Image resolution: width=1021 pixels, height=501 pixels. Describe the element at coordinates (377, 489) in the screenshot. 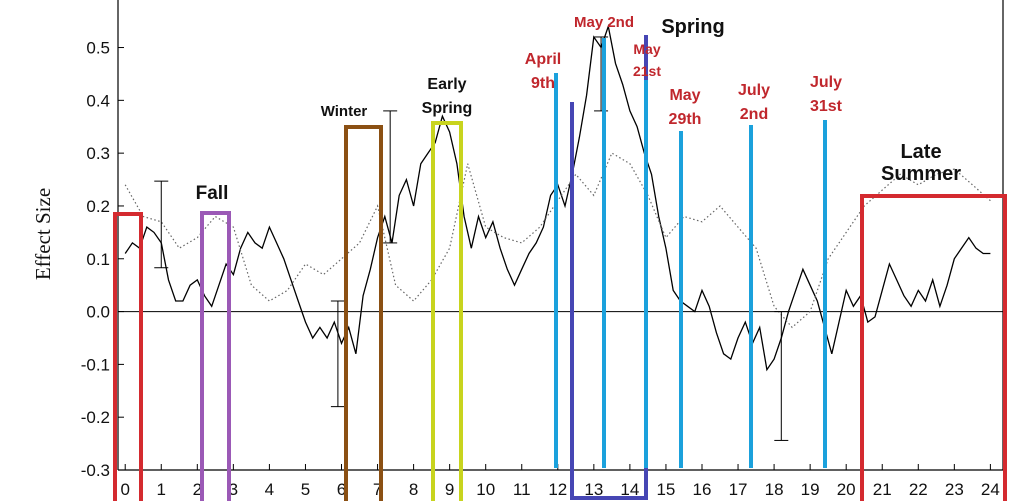

I see `x-tick-label: 7` at that location.